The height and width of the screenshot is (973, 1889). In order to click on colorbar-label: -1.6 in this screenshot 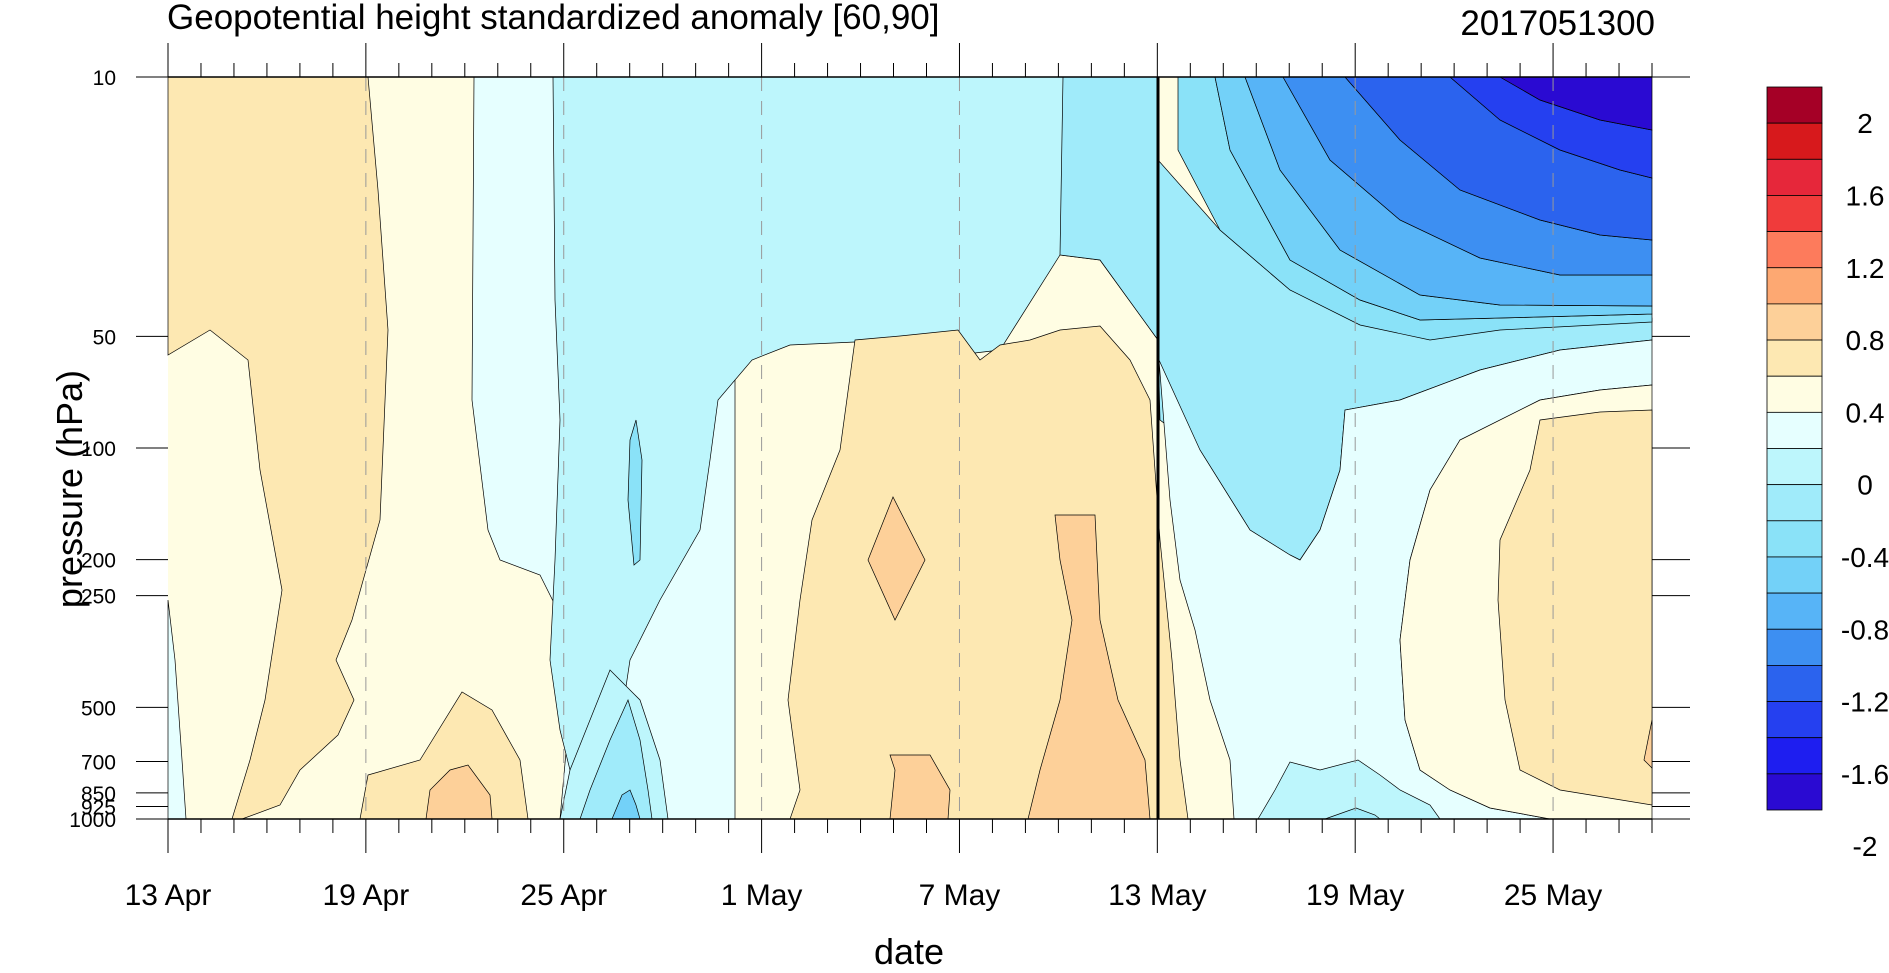, I will do `click(1865, 774)`.